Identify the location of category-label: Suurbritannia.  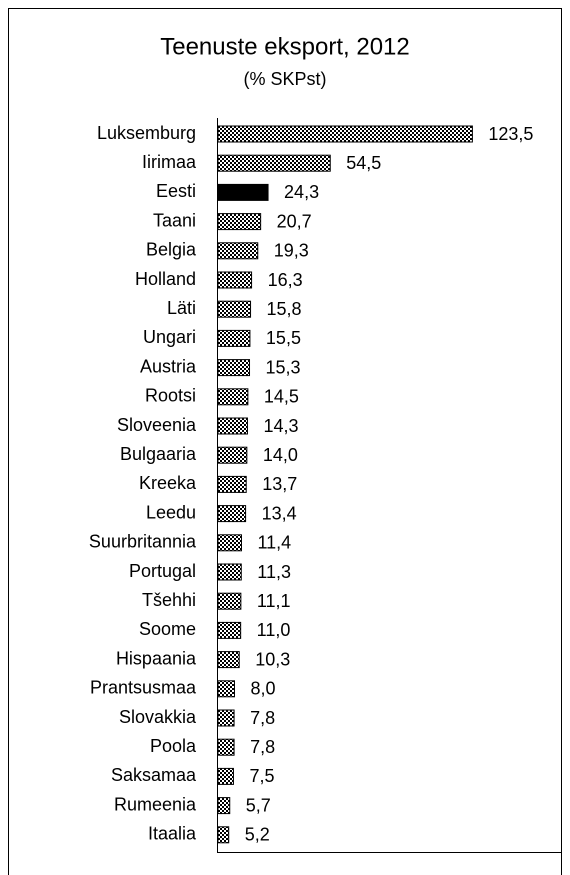
(143, 542).